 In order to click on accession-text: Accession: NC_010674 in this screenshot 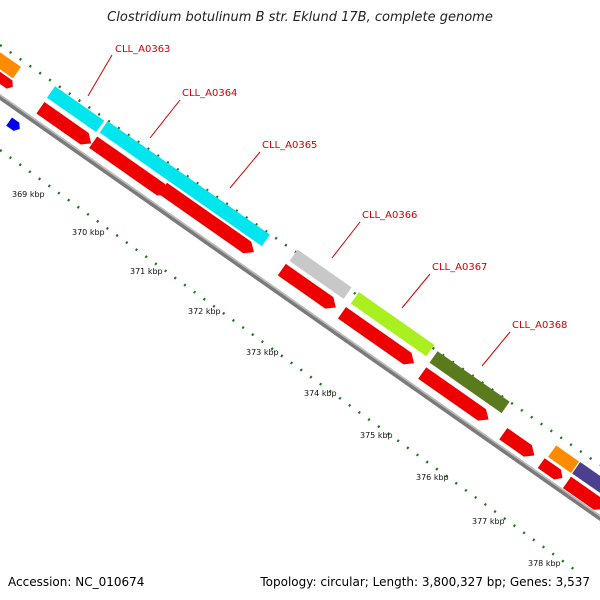, I will do `click(76, 582)`.